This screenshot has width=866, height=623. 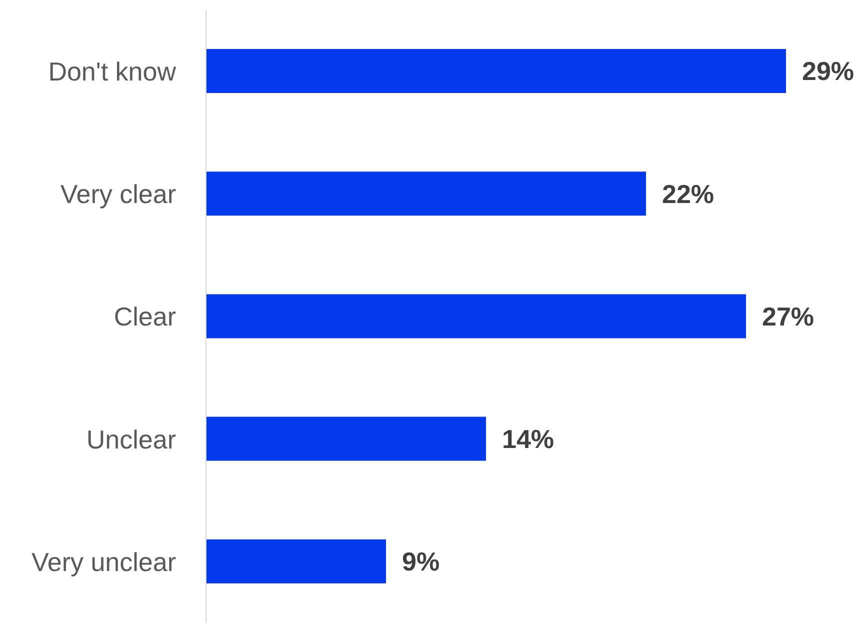 I want to click on y-tick-label: Very unclear, so click(x=103, y=561).